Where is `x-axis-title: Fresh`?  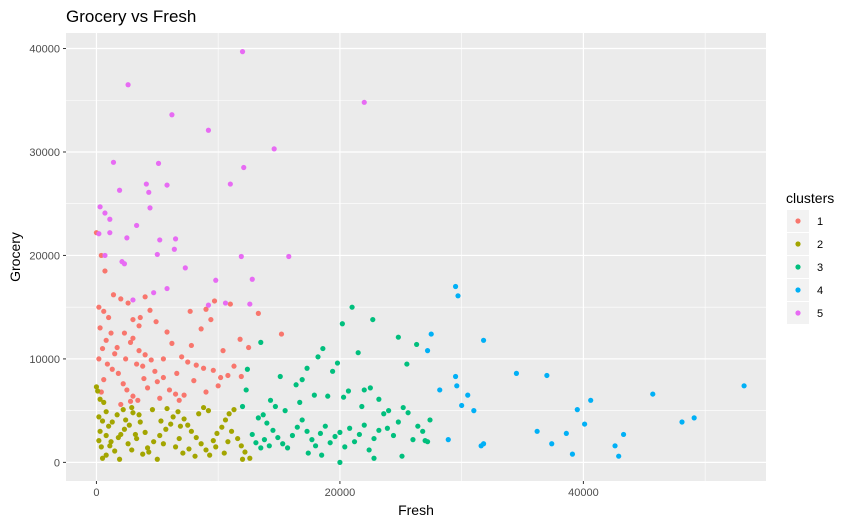 x-axis-title: Fresh is located at coordinates (416, 510).